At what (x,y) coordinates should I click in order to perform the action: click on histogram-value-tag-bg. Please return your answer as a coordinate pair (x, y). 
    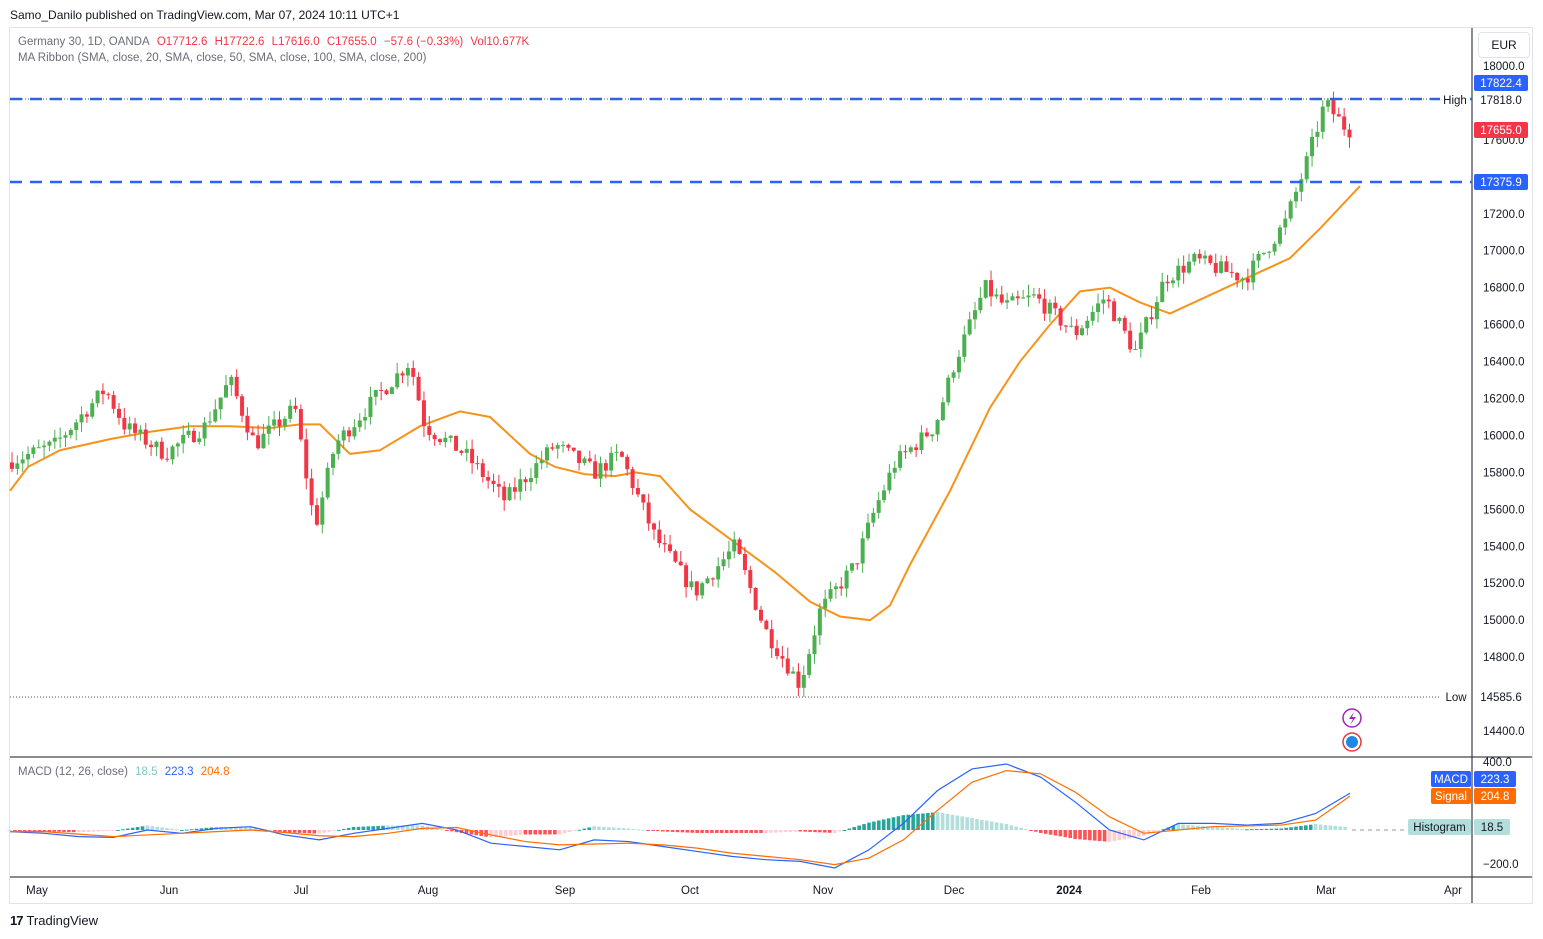
    Looking at the image, I should click on (1492, 827).